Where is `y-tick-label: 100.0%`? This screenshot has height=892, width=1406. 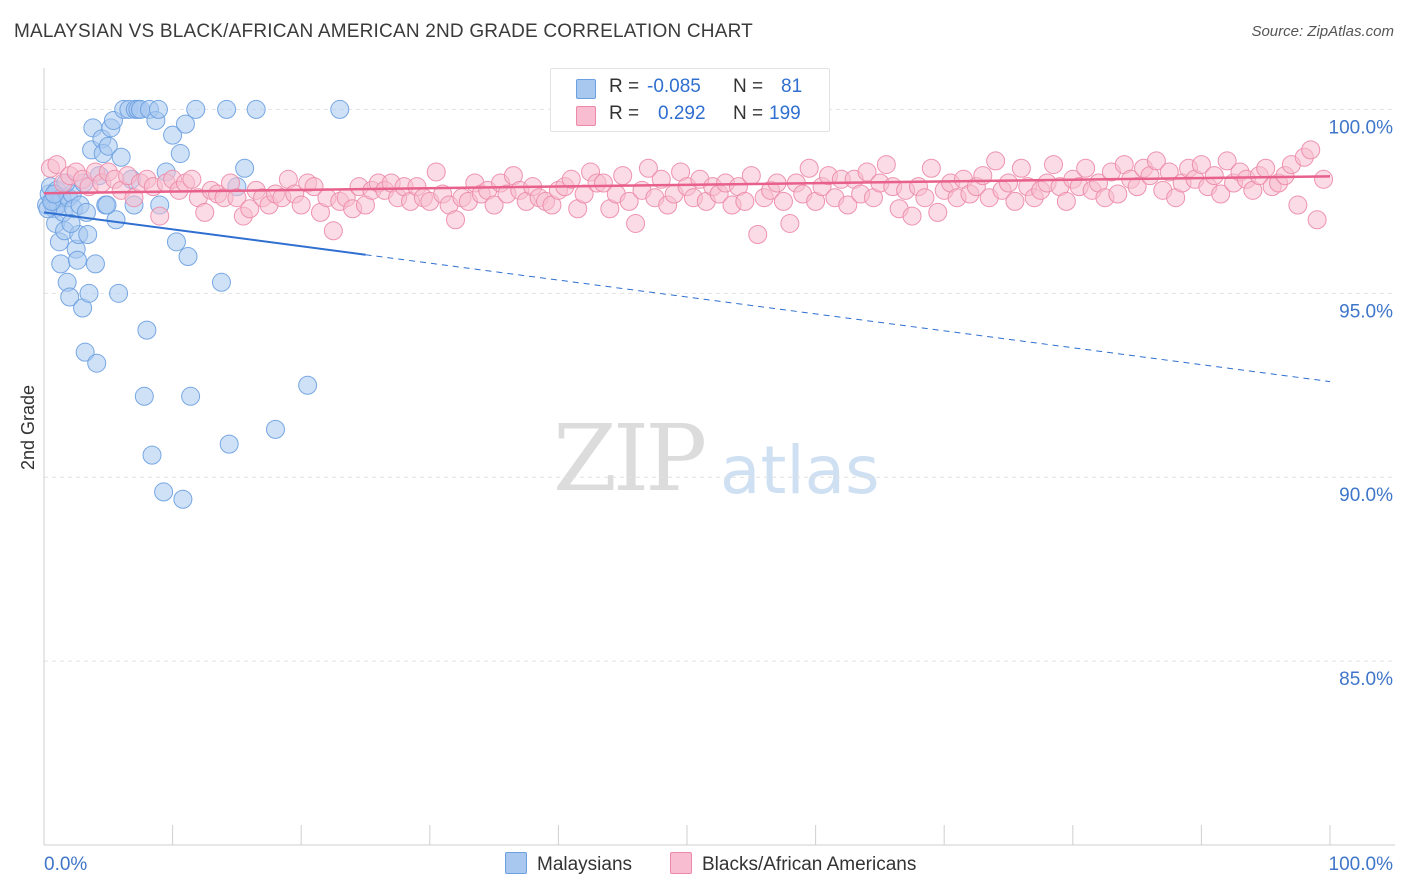 y-tick-label: 100.0% is located at coordinates (1361, 127).